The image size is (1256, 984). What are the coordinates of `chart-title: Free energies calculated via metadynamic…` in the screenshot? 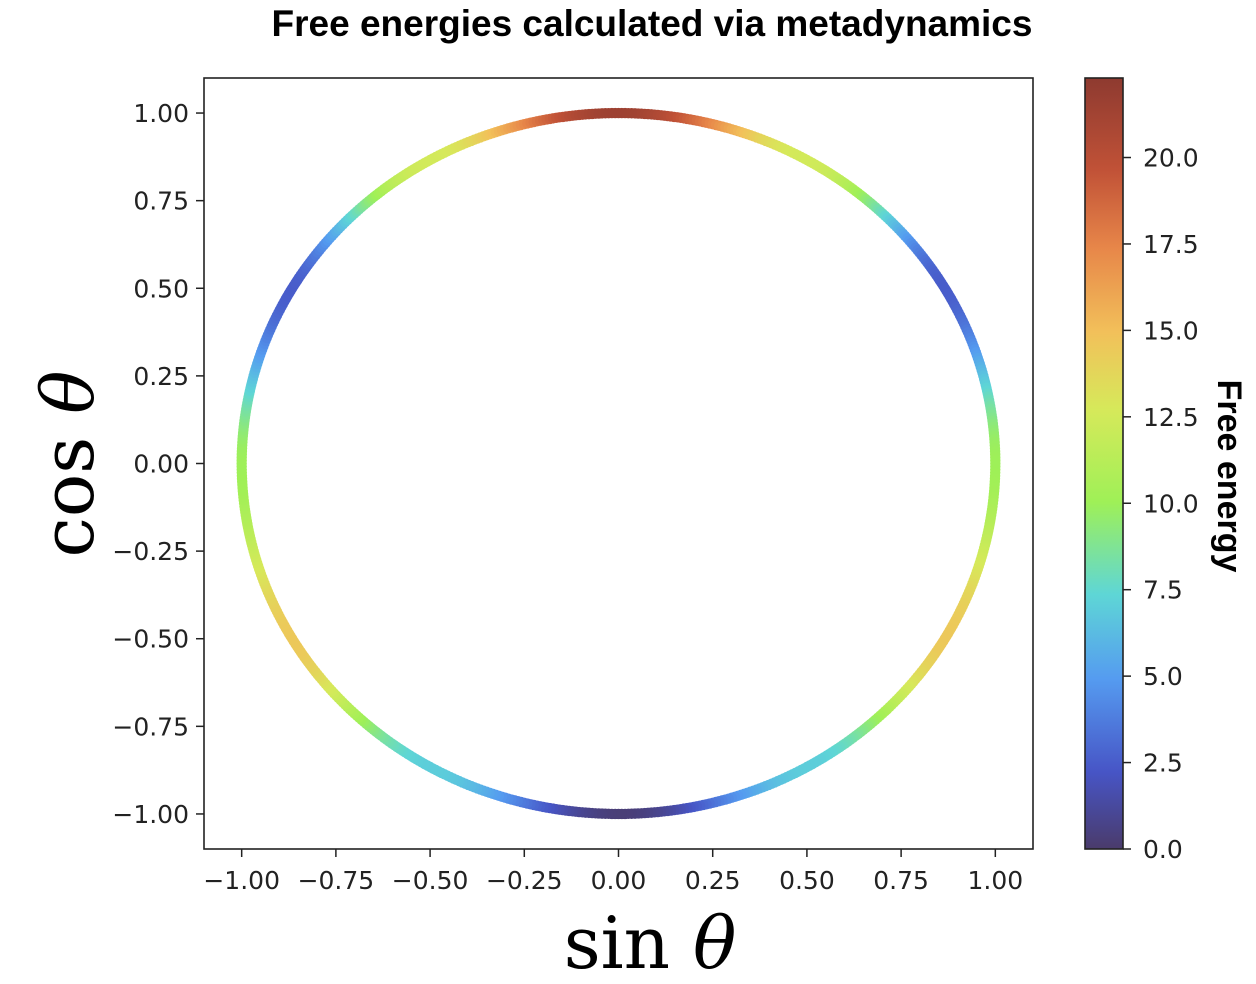 It's located at (652, 23).